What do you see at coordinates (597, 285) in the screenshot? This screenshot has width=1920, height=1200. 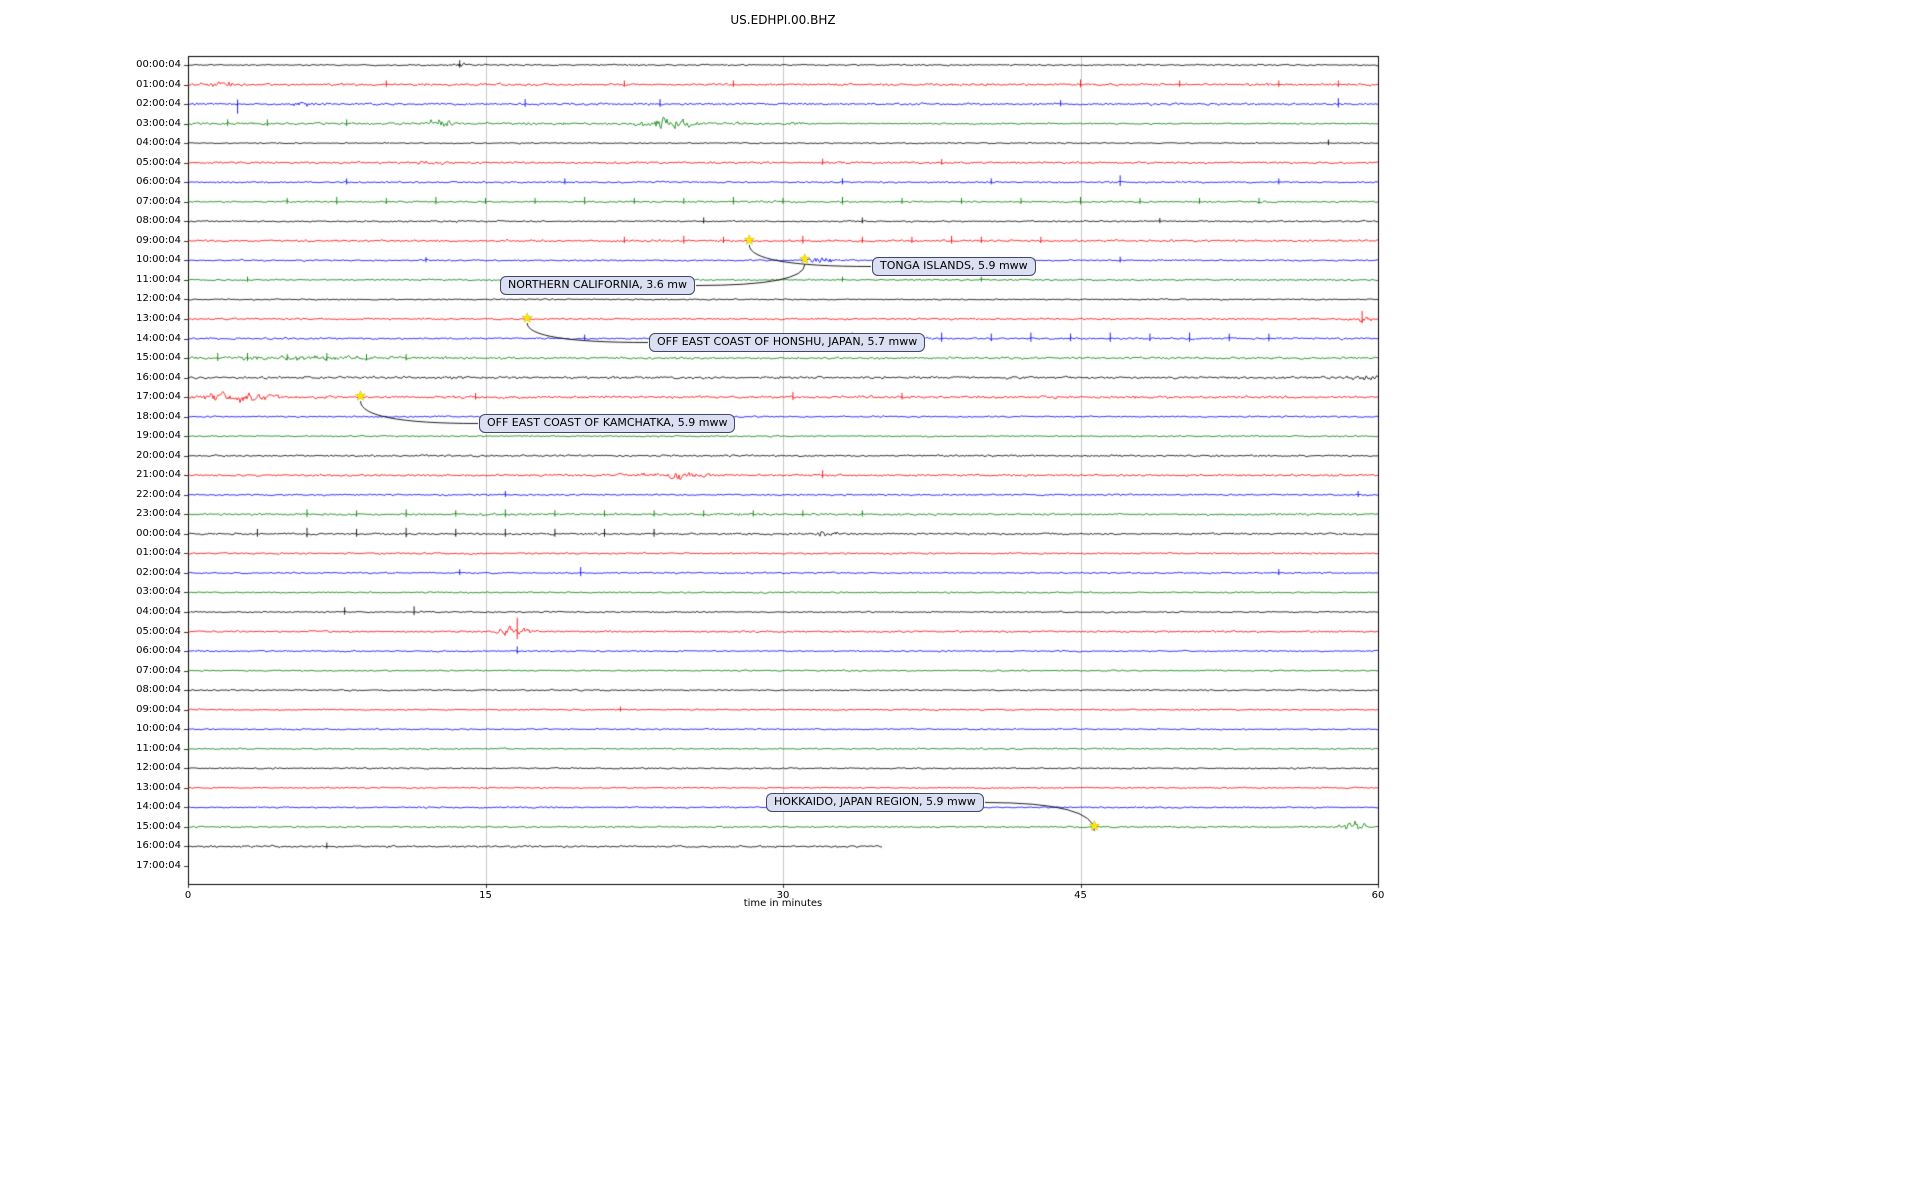 I see `event-label: NORTHERN CALIFORNIA, 3.6 mw` at bounding box center [597, 285].